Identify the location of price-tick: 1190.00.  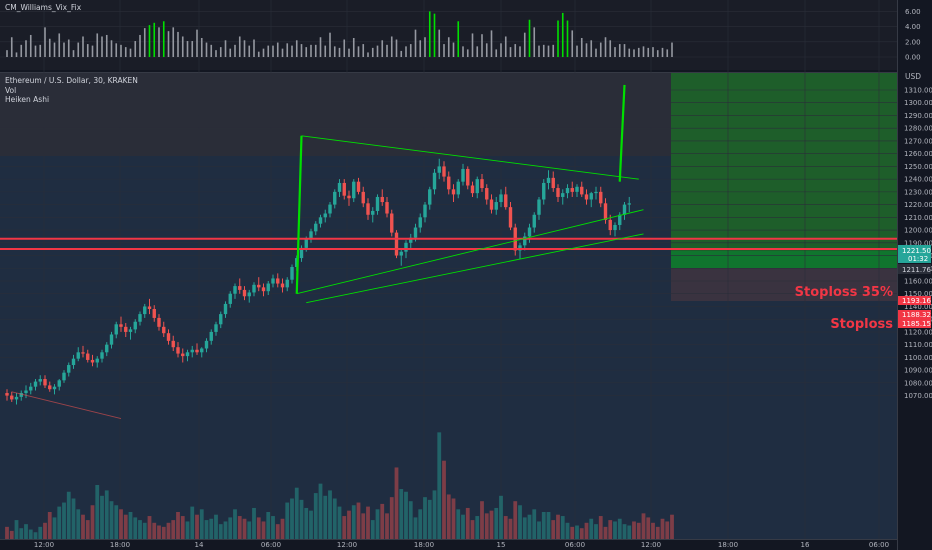
(918, 243).